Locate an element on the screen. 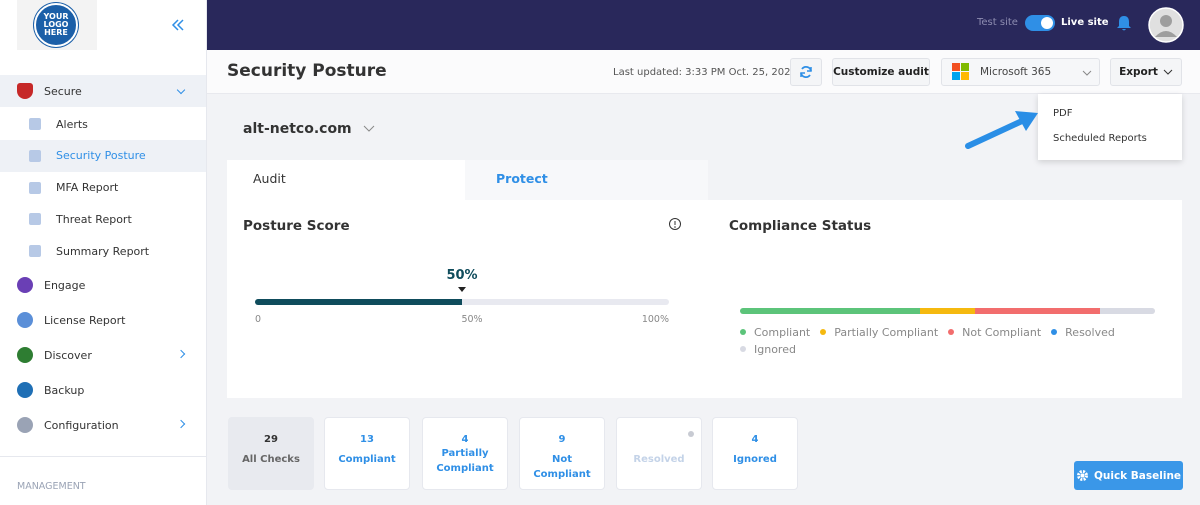 This screenshot has width=1200, height=505. submenu-label: MFA Report is located at coordinates (87, 188).